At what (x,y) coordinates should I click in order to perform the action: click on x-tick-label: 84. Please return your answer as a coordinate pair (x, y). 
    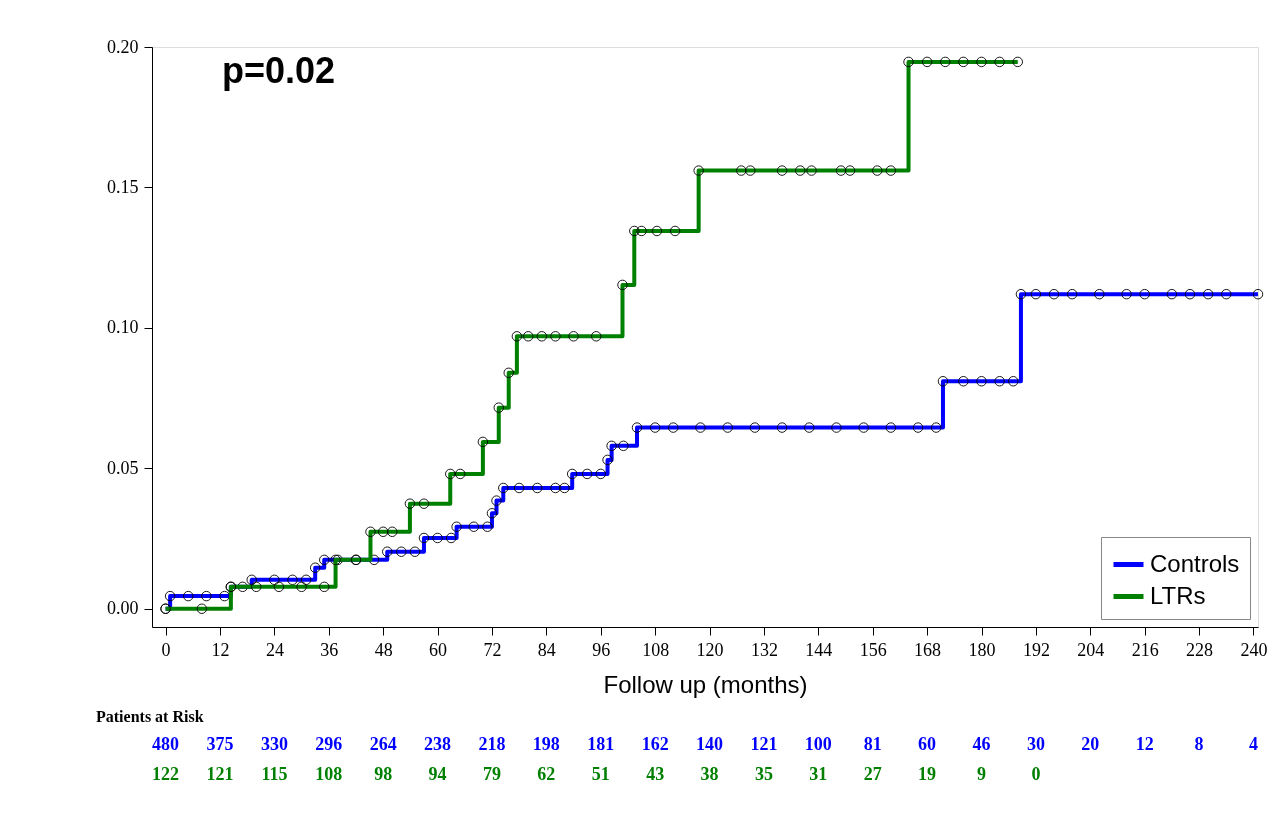
    Looking at the image, I should click on (546, 649).